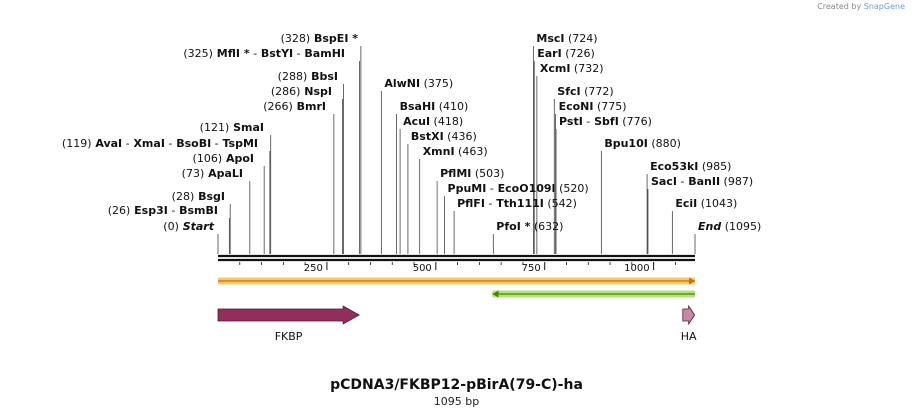 The width and height of the screenshot is (913, 417). What do you see at coordinates (198, 196) in the screenshot?
I see `site-bsgi-label: (28) BsgI` at bounding box center [198, 196].